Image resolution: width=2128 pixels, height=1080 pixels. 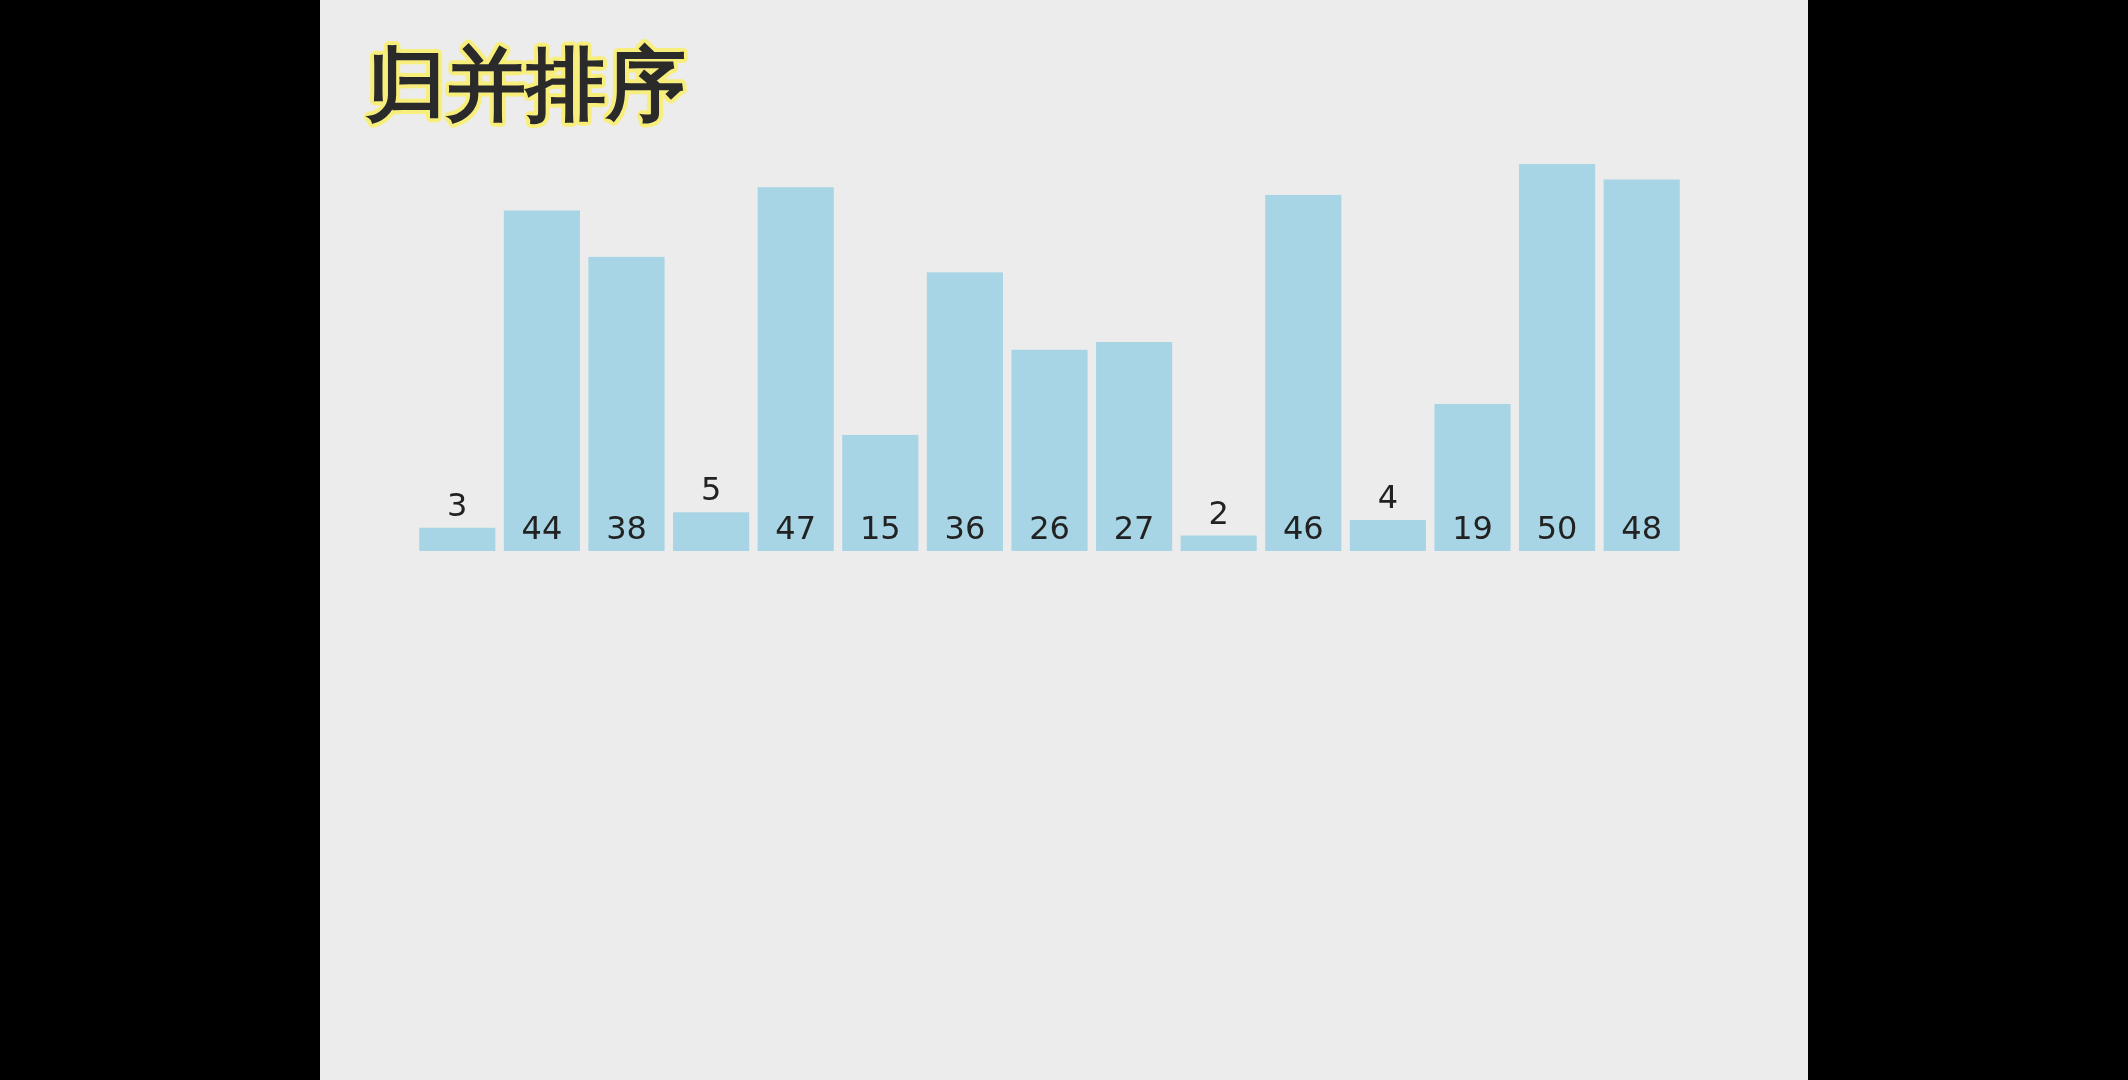 I want to click on data-label: 50, so click(x=1557, y=528).